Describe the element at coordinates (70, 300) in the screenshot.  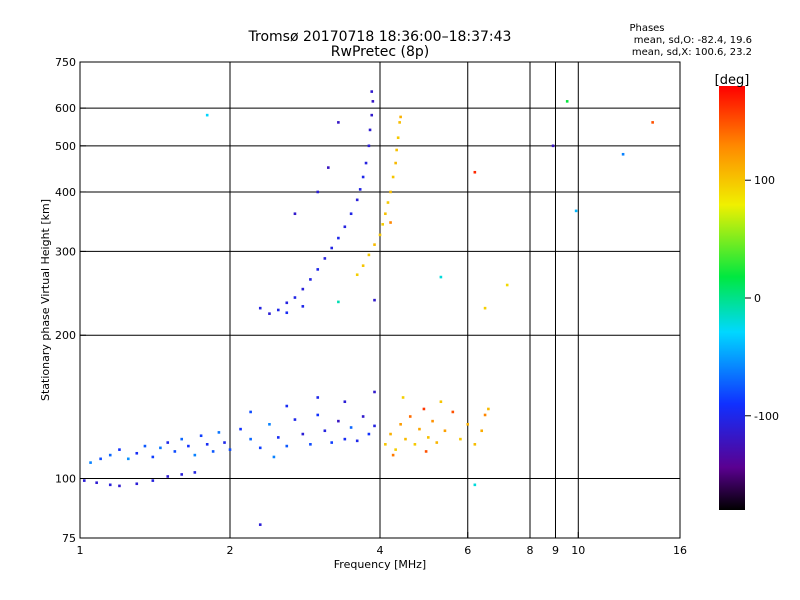
I see `y-axis-ticks: 75 100 200 300 400 500 600 750` at that location.